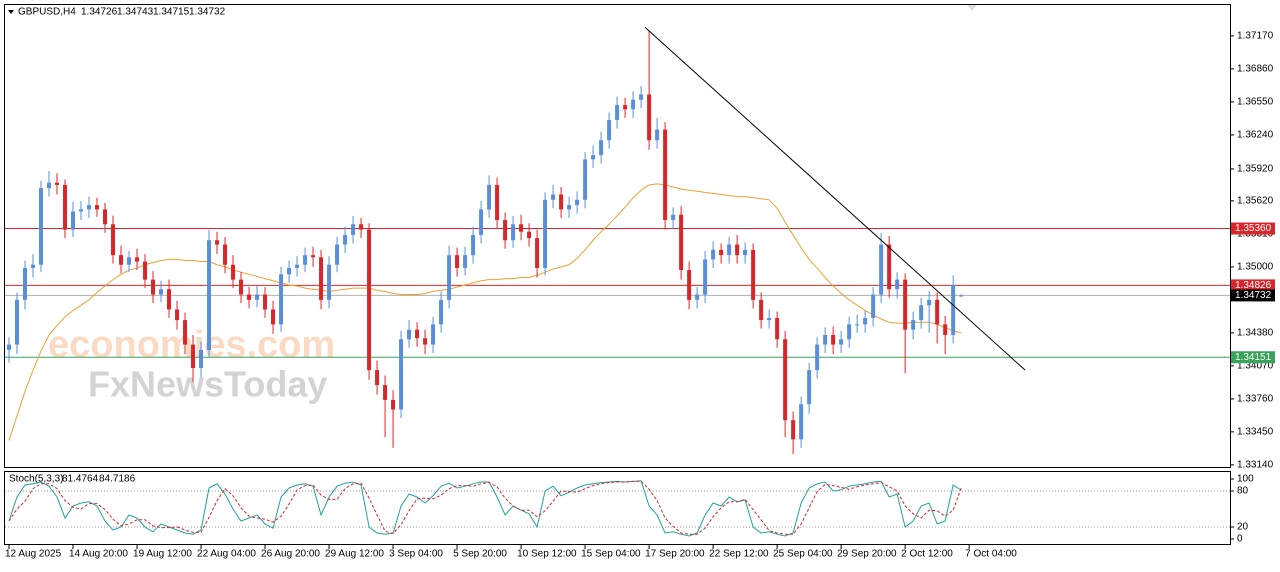 Image resolution: width=1280 pixels, height=572 pixels. I want to click on y-tick-label: 1.35000, so click(1255, 267).